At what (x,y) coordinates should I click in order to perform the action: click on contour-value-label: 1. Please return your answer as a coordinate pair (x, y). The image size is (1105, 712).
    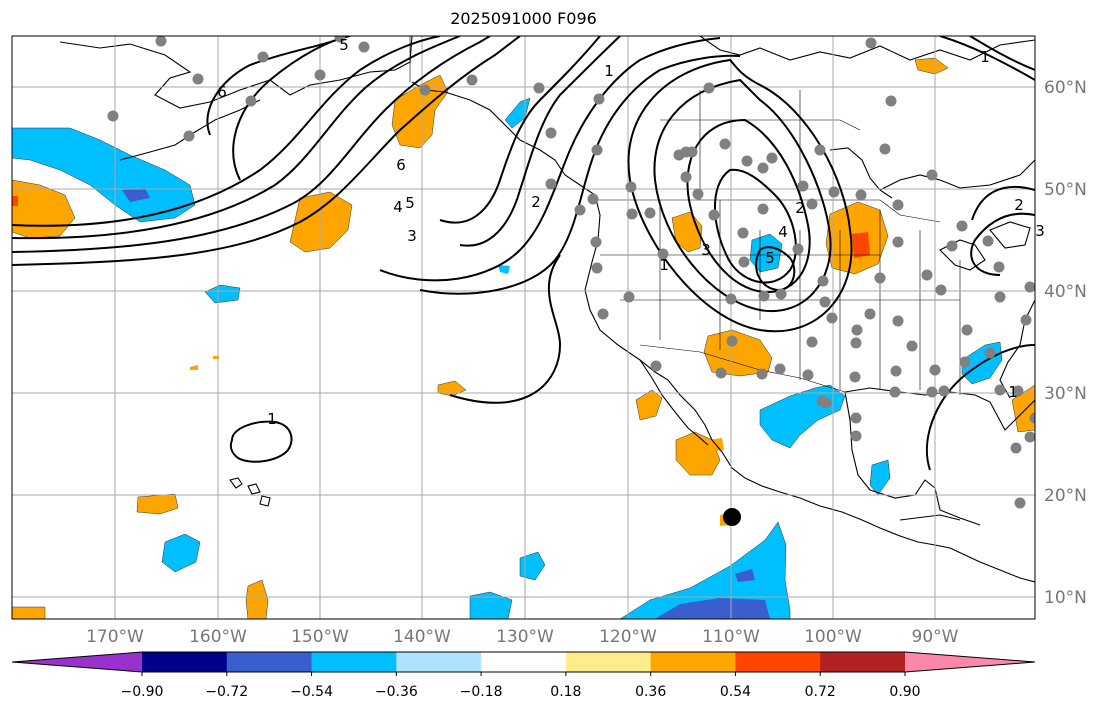
    Looking at the image, I should click on (1013, 392).